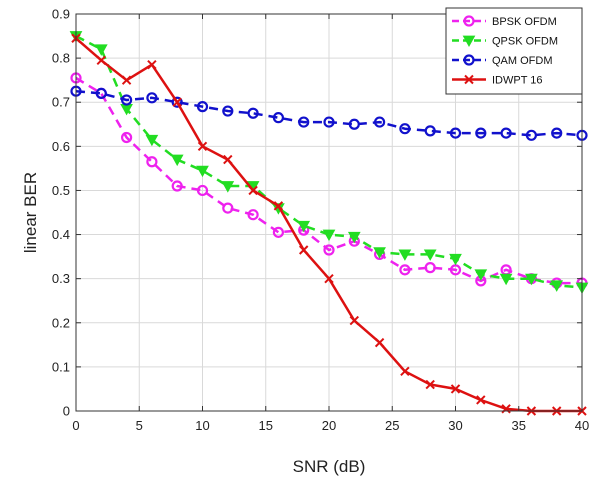 This screenshot has height=486, width=595. Describe the element at coordinates (525, 42) in the screenshot. I see `legend-label: QPSK OFDM` at that location.